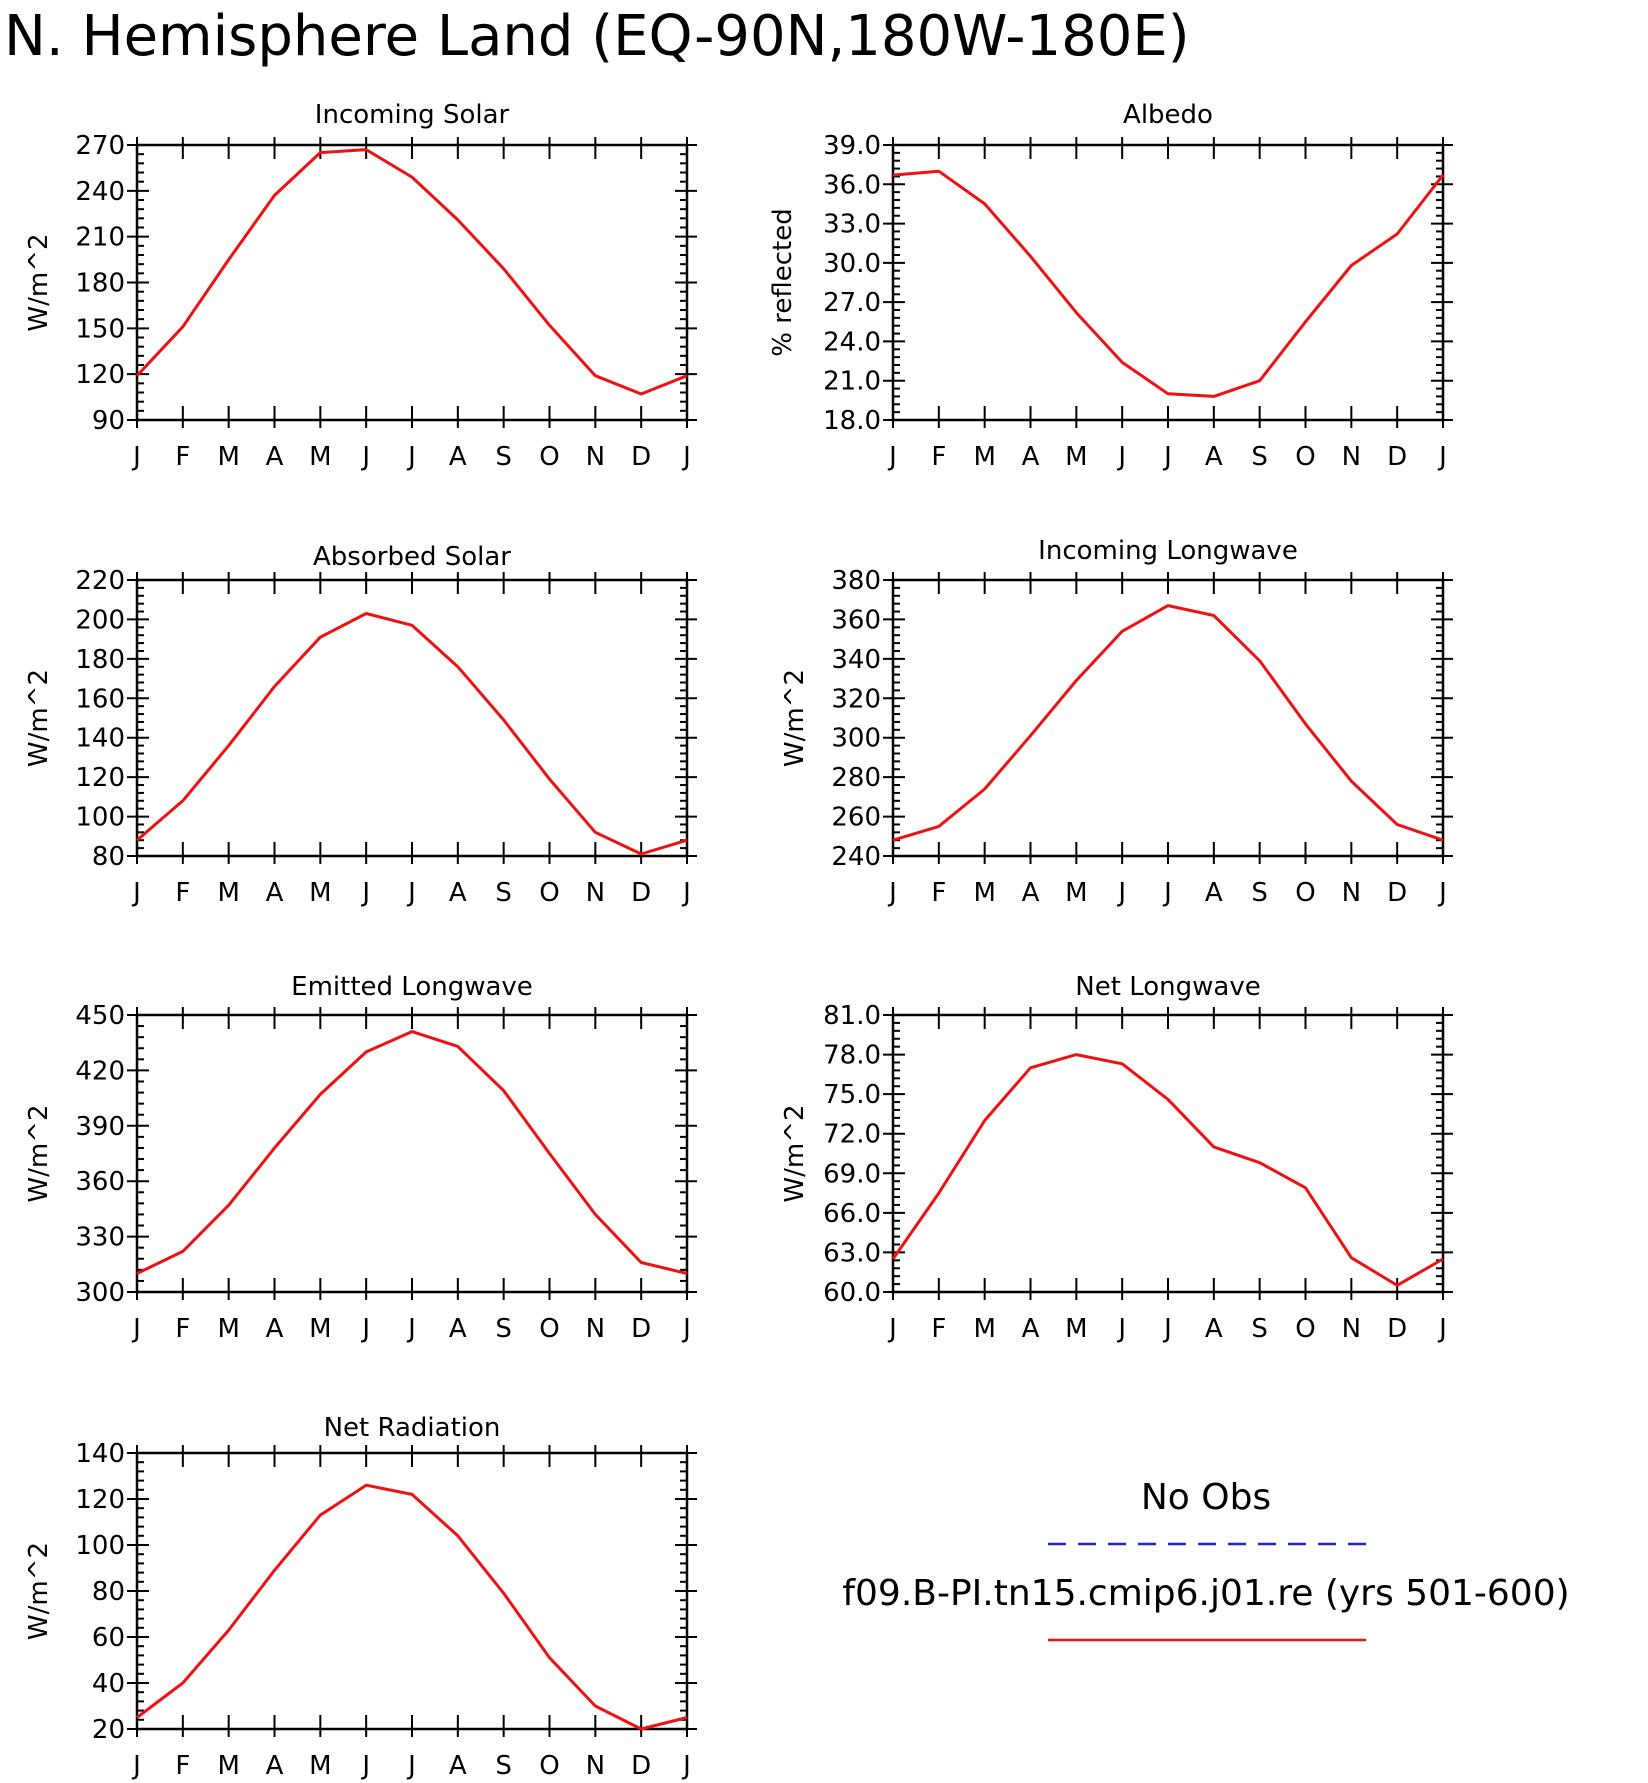 Image resolution: width=1648 pixels, height=1783 pixels. What do you see at coordinates (108, 1684) in the screenshot?
I see `y-tick-label: 40` at bounding box center [108, 1684].